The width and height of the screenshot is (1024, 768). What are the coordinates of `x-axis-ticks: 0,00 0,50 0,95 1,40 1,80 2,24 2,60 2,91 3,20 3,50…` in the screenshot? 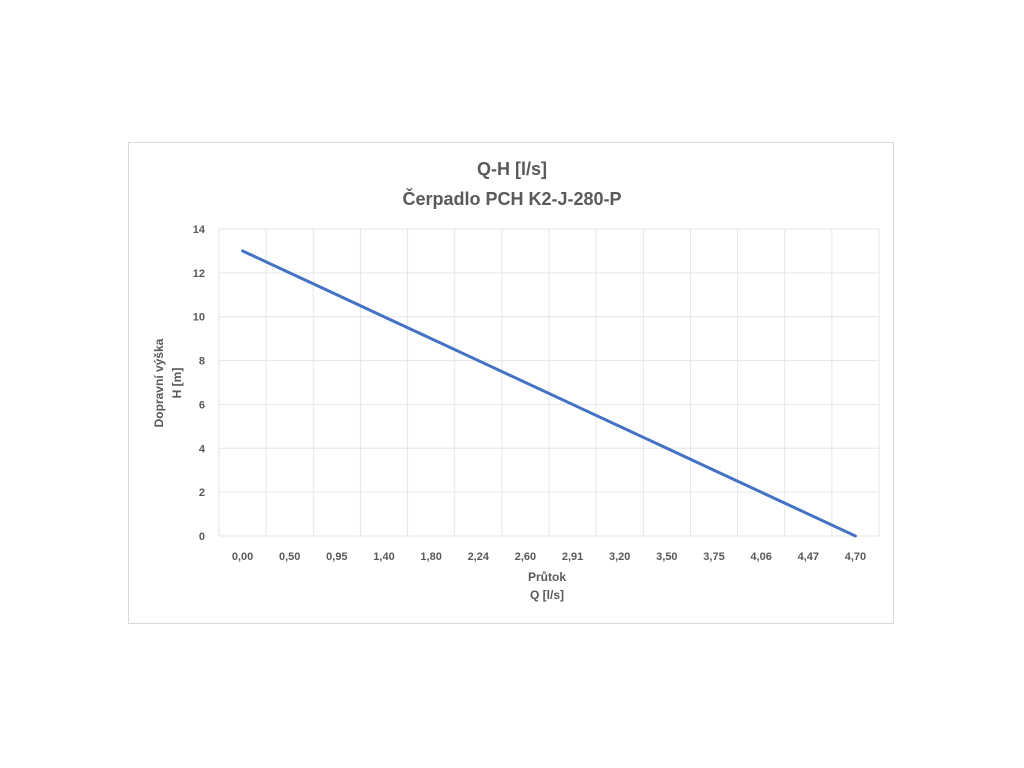 It's located at (549, 557).